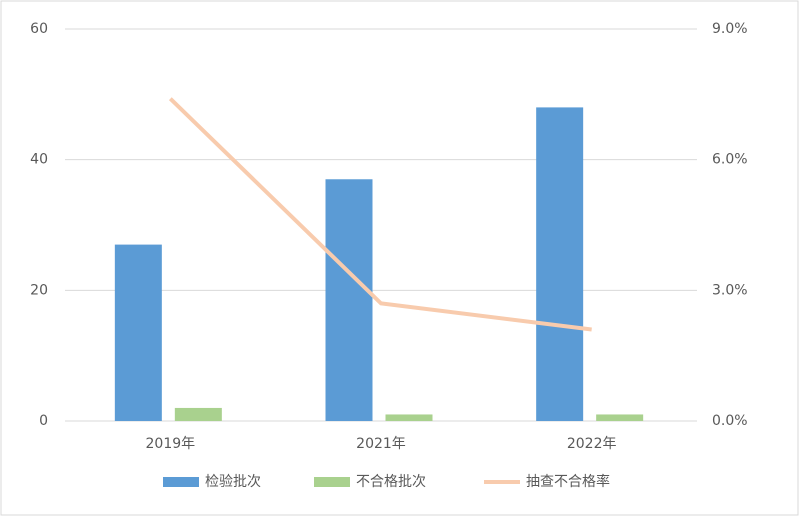 The width and height of the screenshot is (800, 521). What do you see at coordinates (43, 421) in the screenshot?
I see `y-tick-label: 0` at bounding box center [43, 421].